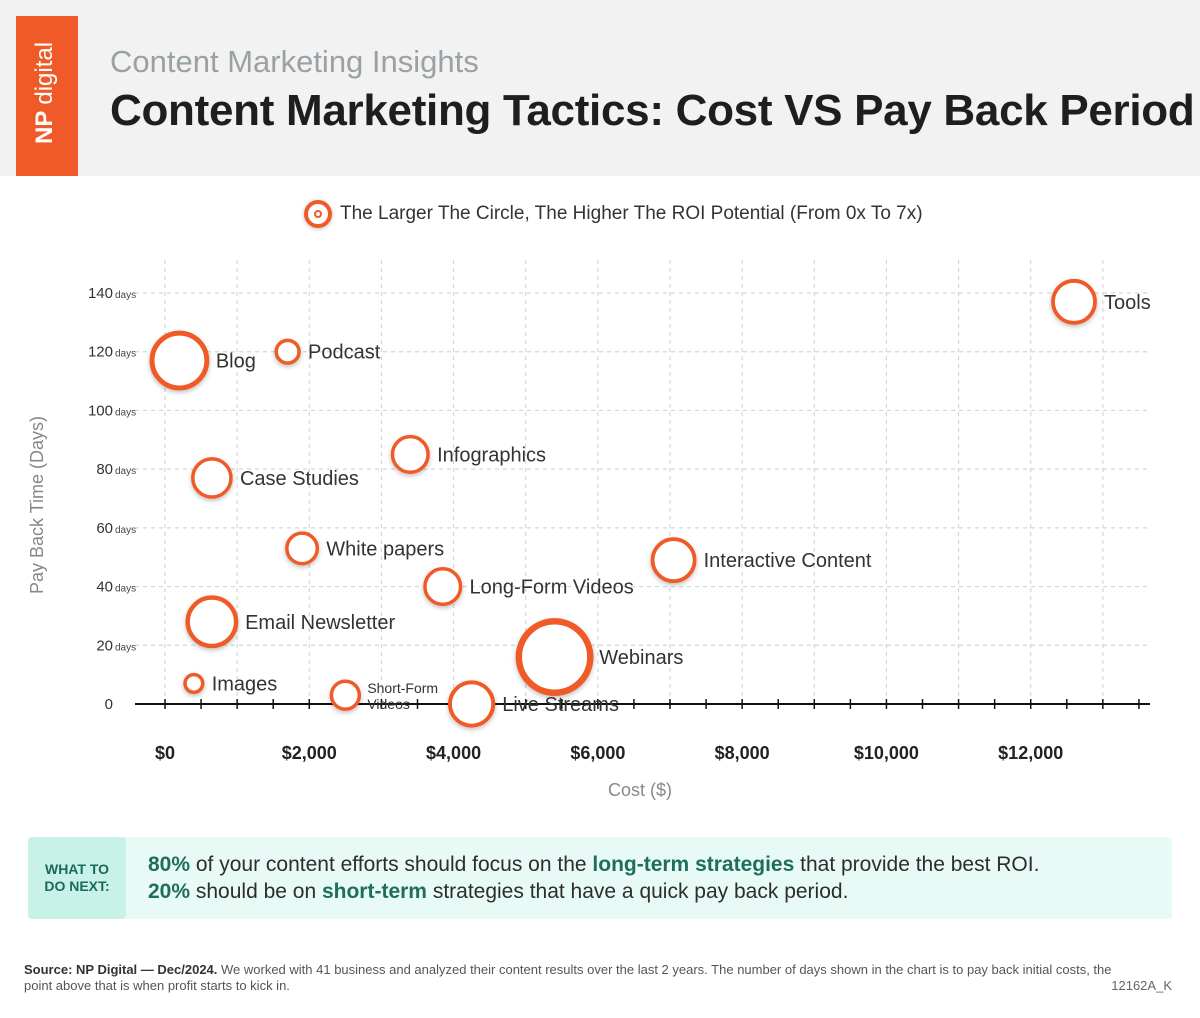  Describe the element at coordinates (491, 455) in the screenshot. I see `bubble-label: Infographics` at that location.